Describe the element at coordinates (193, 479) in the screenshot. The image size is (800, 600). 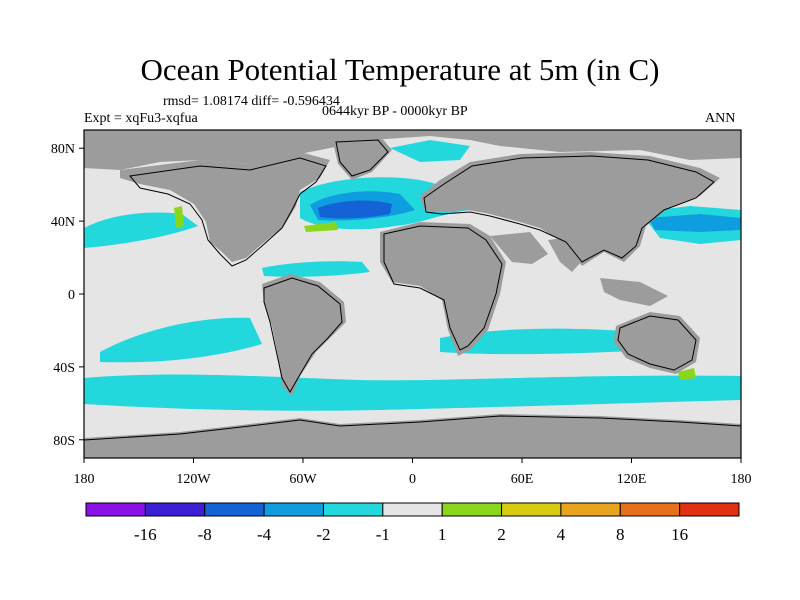
I see `x-tick-label: 120W` at that location.